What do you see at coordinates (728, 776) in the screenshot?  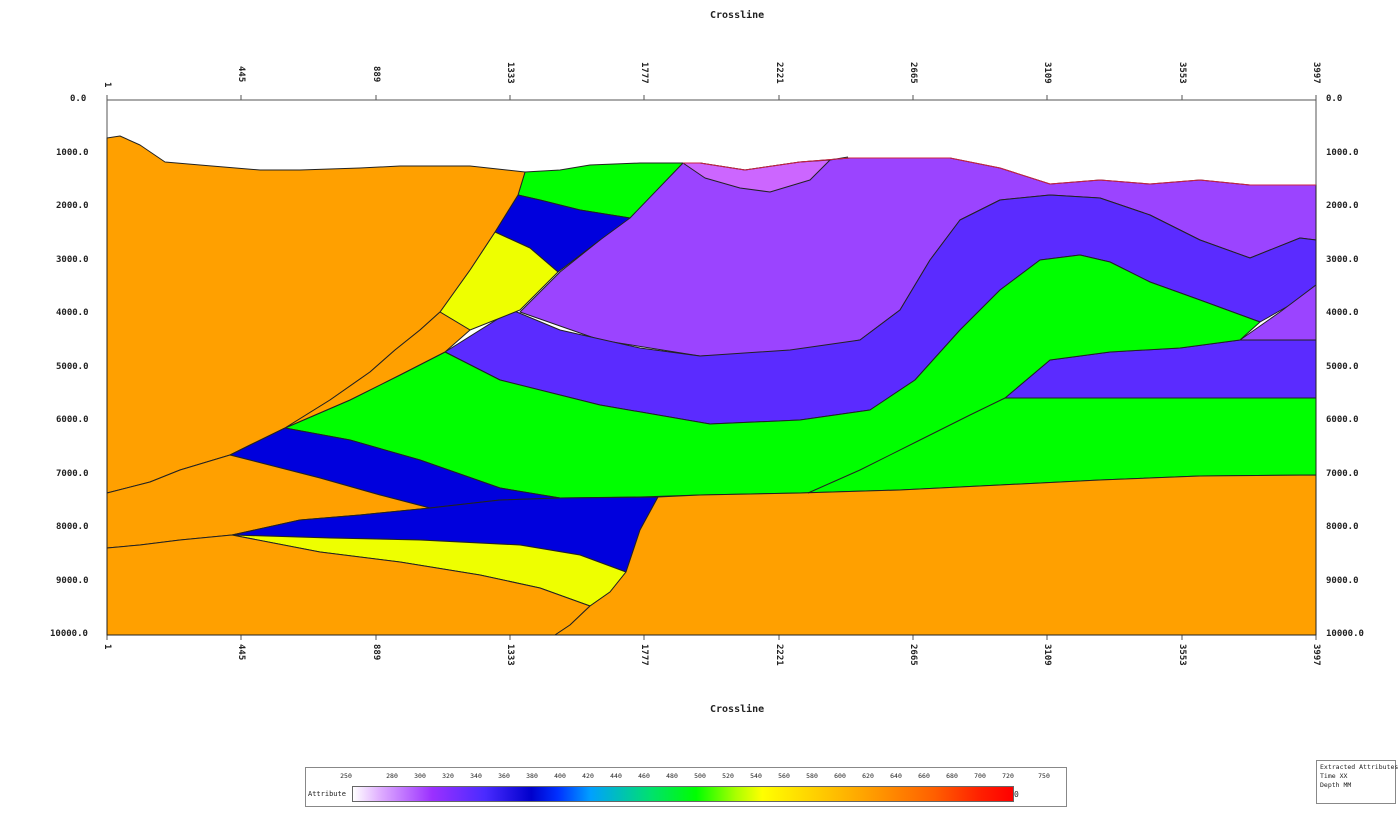 I see `colorbar-tick: 520` at bounding box center [728, 776].